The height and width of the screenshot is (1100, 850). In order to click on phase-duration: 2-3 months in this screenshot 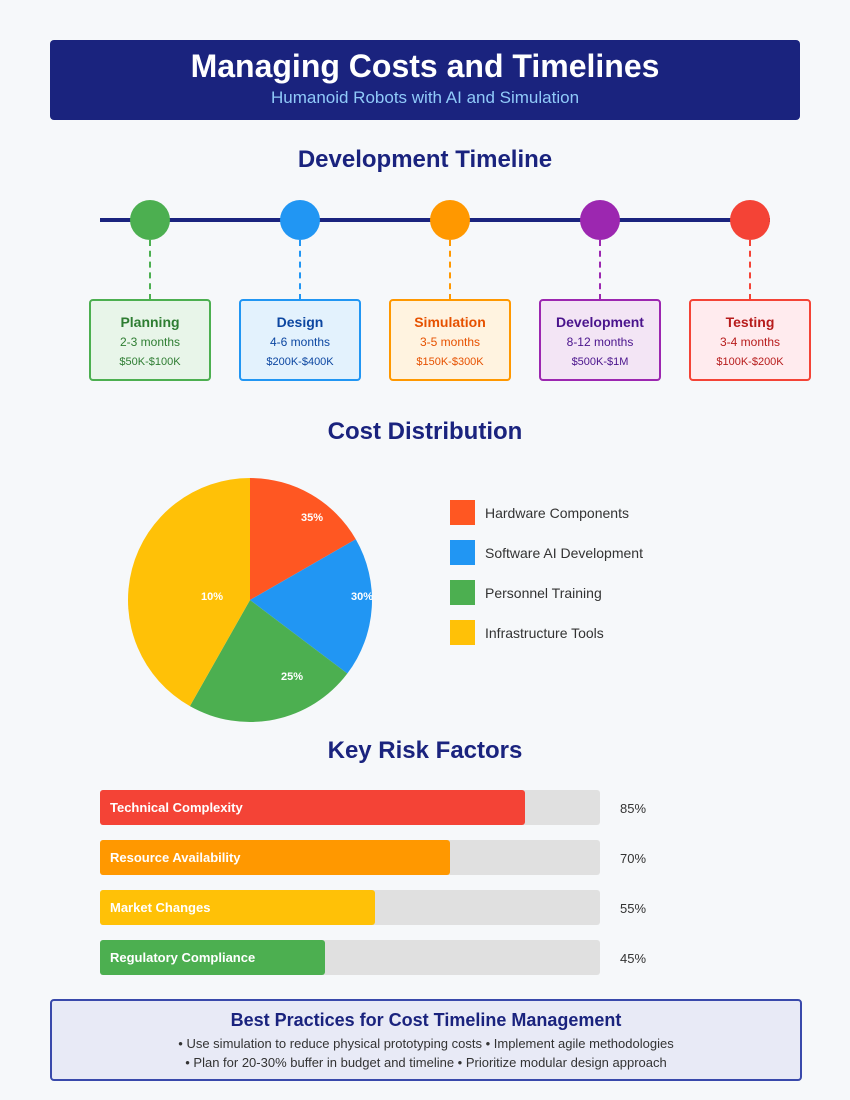, I will do `click(150, 342)`.